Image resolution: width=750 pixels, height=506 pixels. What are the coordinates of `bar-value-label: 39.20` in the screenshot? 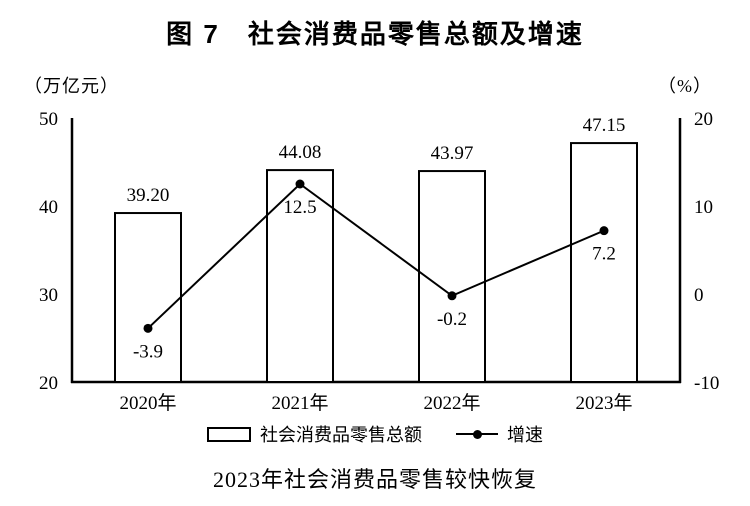 It's located at (148, 195).